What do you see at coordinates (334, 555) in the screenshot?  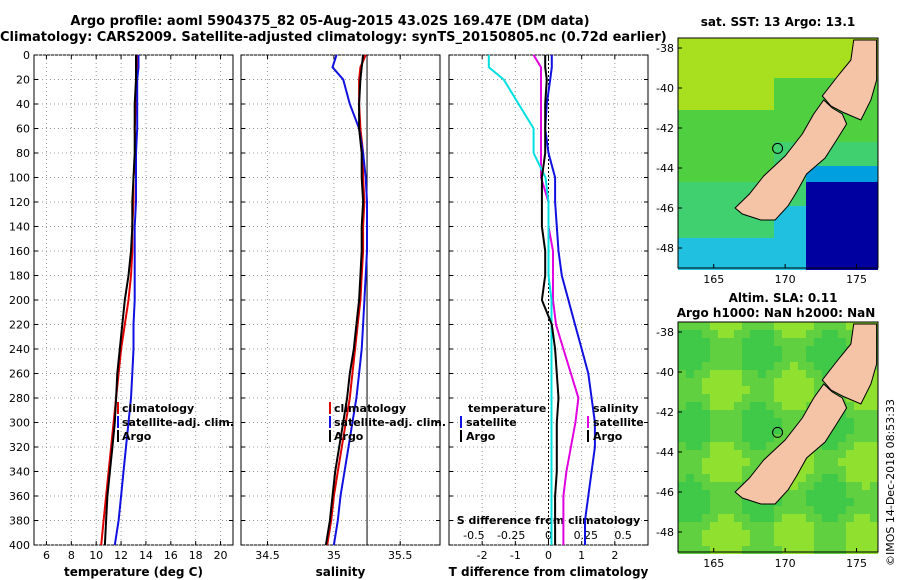 I see `salinity-xtick-label: 35` at bounding box center [334, 555].